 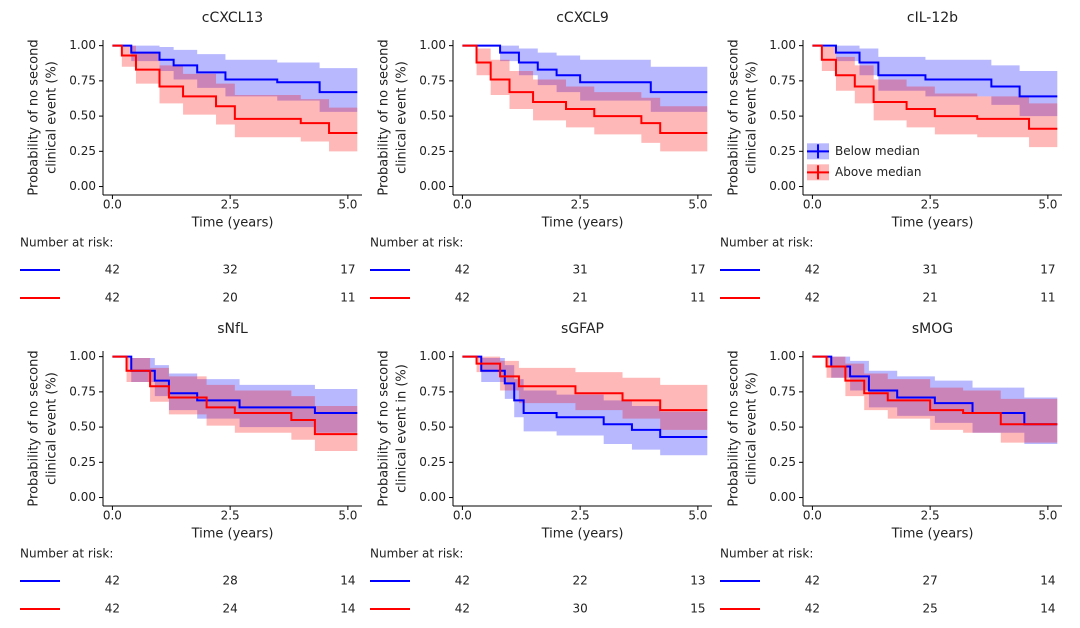 What do you see at coordinates (930, 581) in the screenshot?
I see `at-risk-count: 27` at bounding box center [930, 581].